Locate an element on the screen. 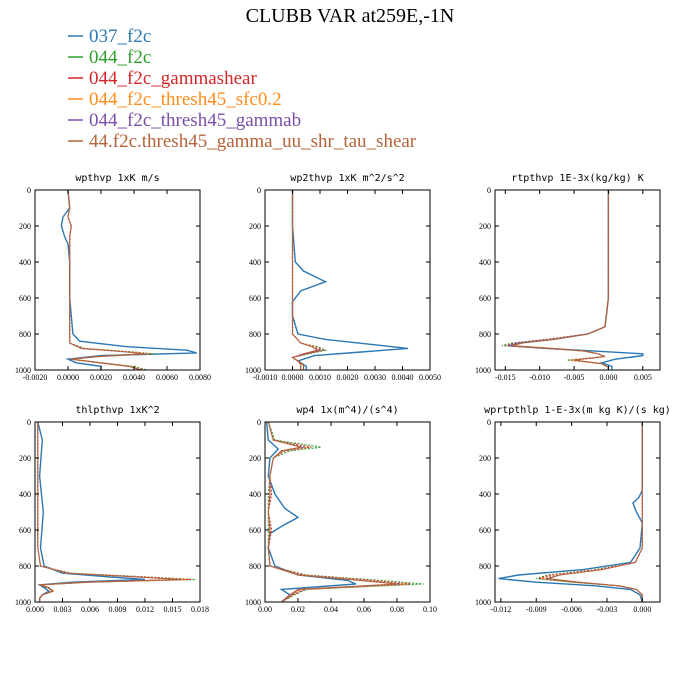 This screenshot has width=700, height=700. x-tick-label: 0.0010 is located at coordinates (320, 377).